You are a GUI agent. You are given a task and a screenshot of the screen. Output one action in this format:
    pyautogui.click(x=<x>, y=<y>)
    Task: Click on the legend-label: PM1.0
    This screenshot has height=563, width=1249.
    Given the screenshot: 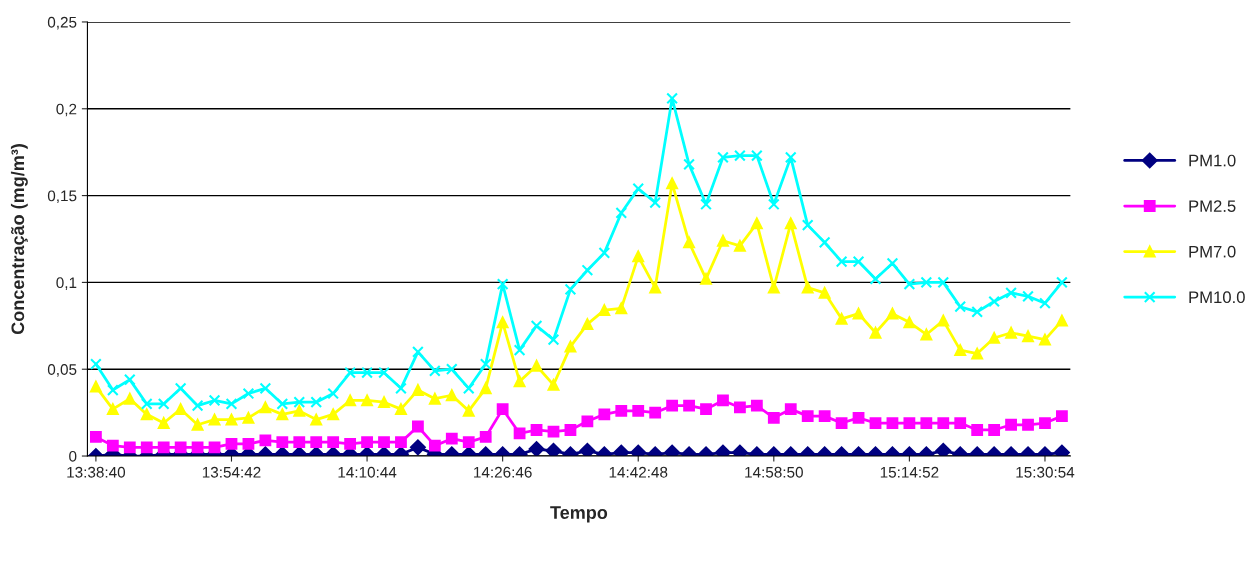 What is the action you would take?
    pyautogui.click(x=1212, y=160)
    